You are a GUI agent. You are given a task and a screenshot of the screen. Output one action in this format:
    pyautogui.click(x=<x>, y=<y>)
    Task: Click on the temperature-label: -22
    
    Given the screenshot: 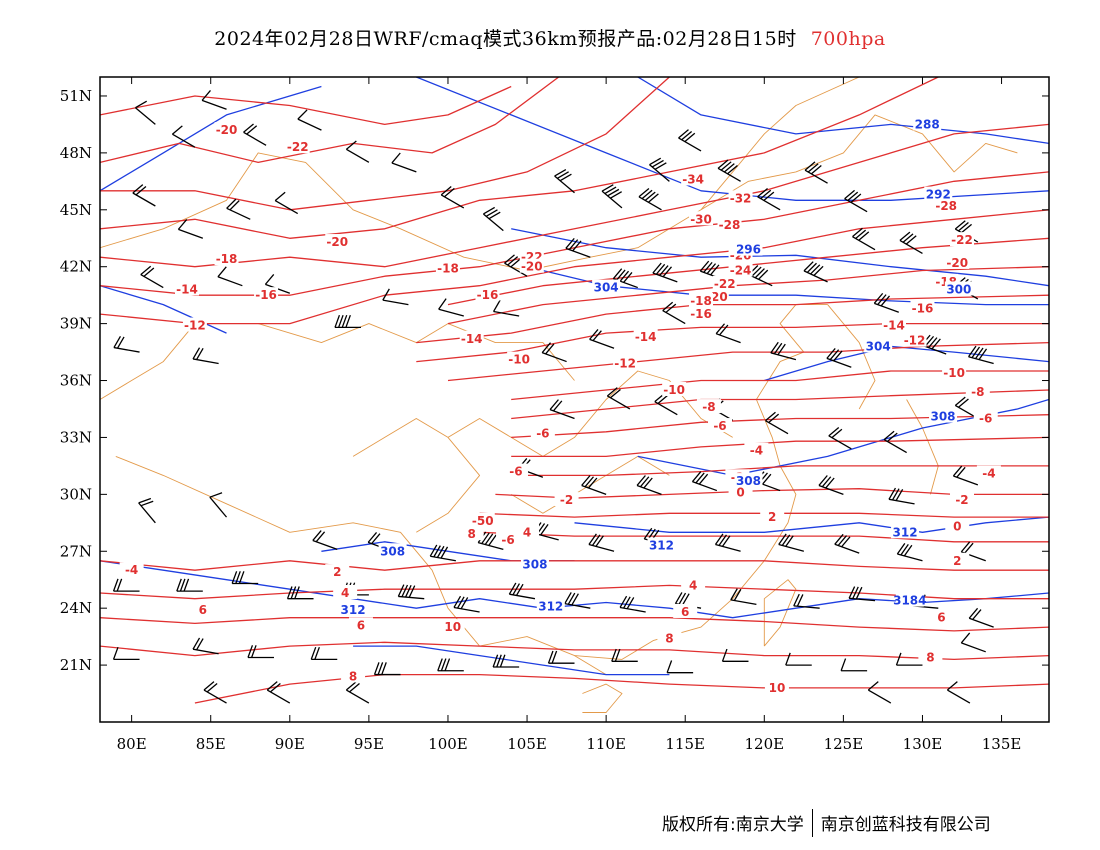 What is the action you would take?
    pyautogui.click(x=725, y=284)
    